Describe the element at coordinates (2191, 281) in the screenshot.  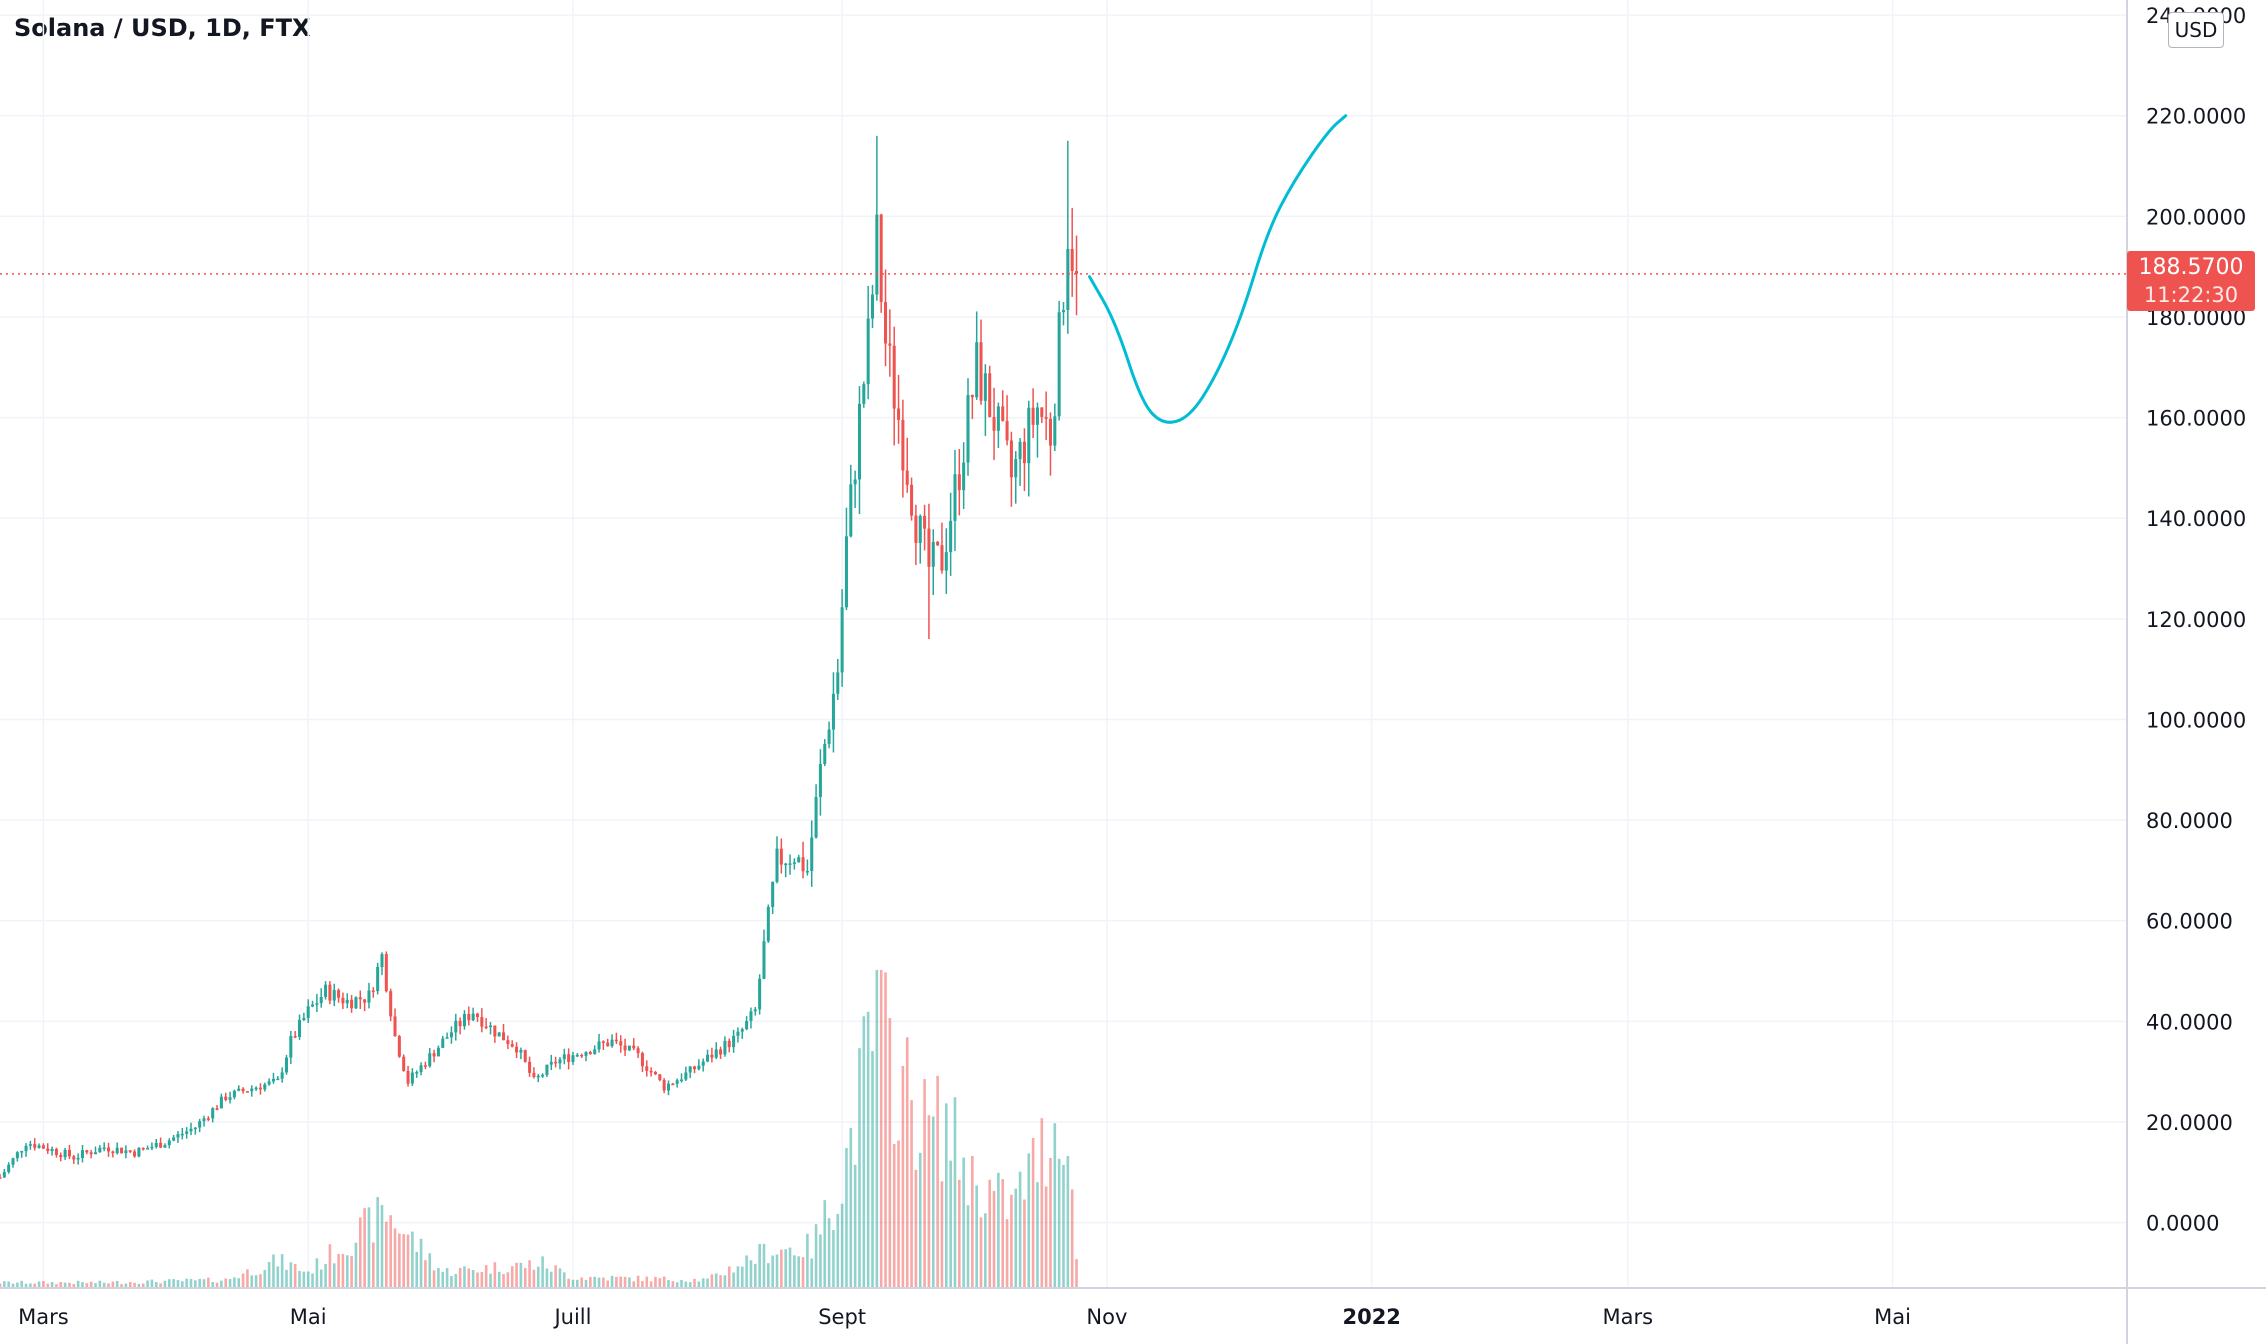
I see `last-price-tag: 188.5700 11:22:30` at that location.